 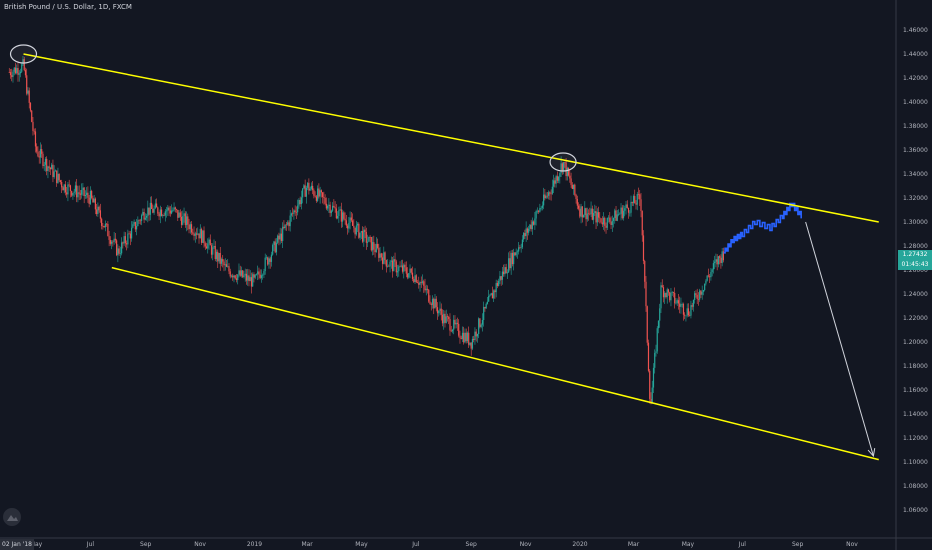 I want to click on tradingview-logo-icon, so click(x=12, y=517).